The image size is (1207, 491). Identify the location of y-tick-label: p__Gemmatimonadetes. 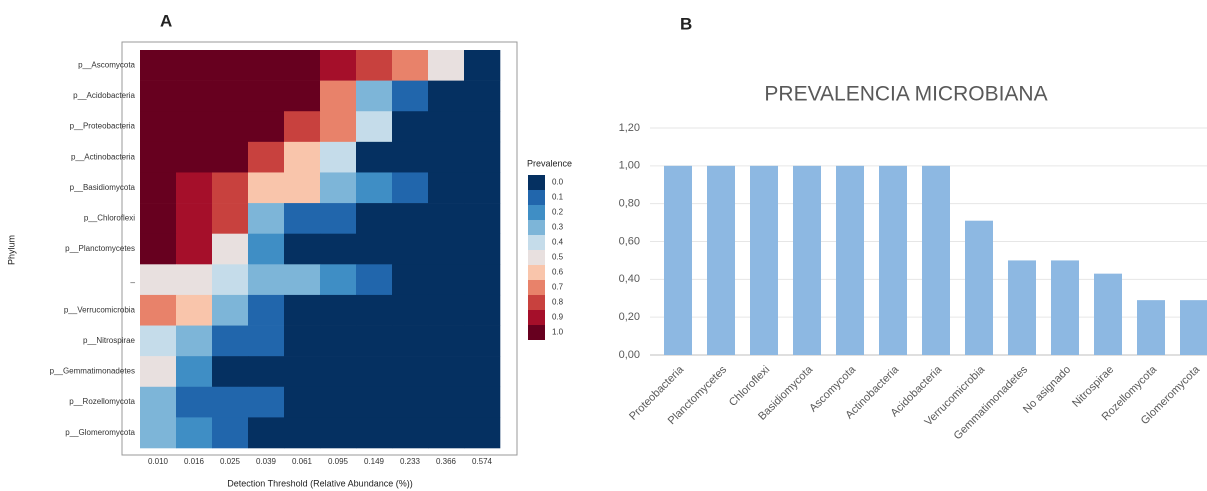
(92, 371).